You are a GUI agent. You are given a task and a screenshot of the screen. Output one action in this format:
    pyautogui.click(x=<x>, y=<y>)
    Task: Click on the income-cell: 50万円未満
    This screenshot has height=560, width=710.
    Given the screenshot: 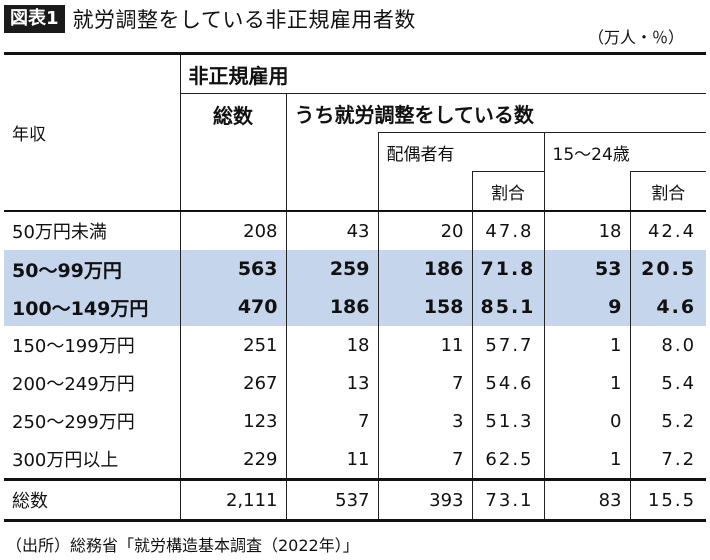 What is the action you would take?
    pyautogui.click(x=59, y=232)
    